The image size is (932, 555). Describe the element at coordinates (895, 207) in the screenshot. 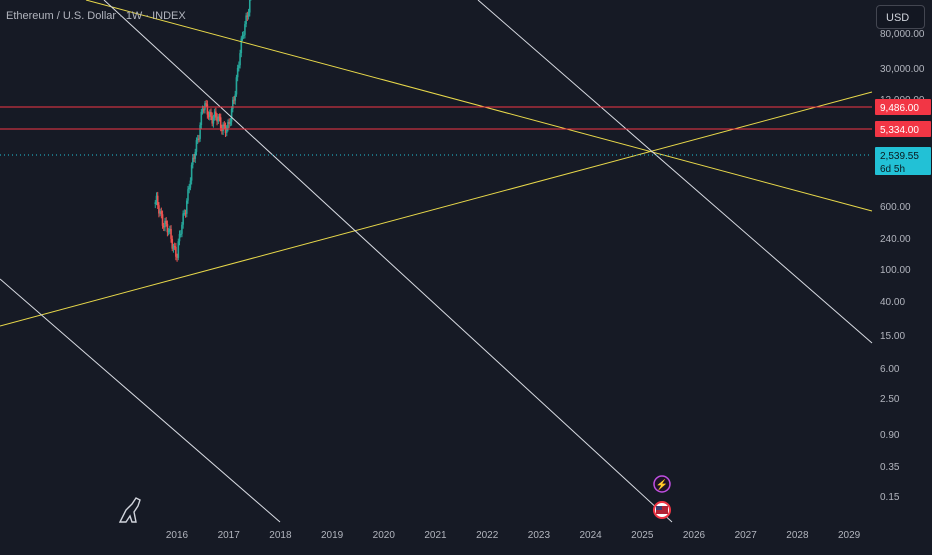

I see `price-tick-label: 600.00` at that location.